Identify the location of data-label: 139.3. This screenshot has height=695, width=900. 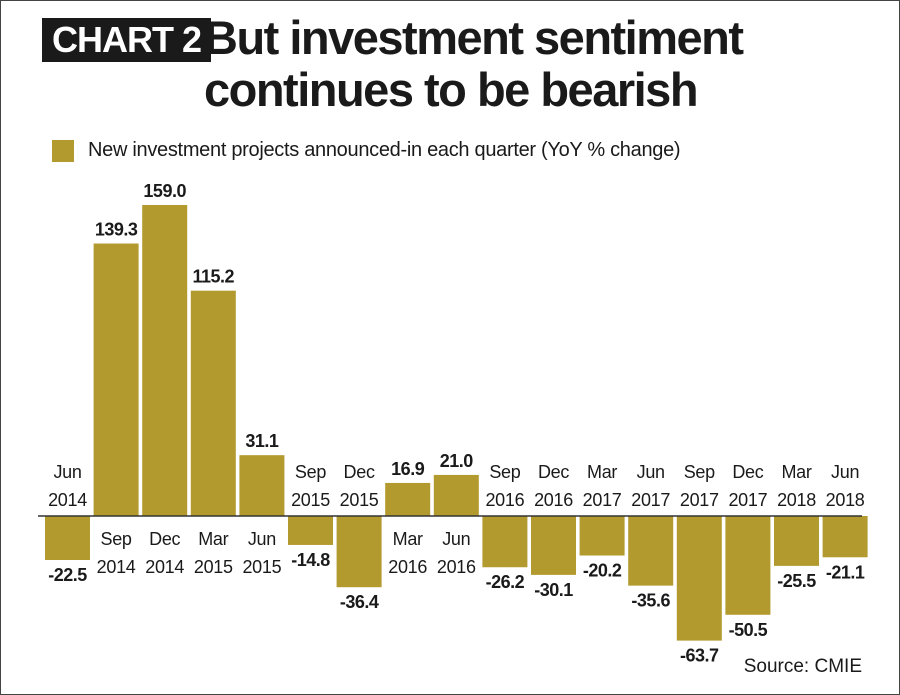
(116, 230).